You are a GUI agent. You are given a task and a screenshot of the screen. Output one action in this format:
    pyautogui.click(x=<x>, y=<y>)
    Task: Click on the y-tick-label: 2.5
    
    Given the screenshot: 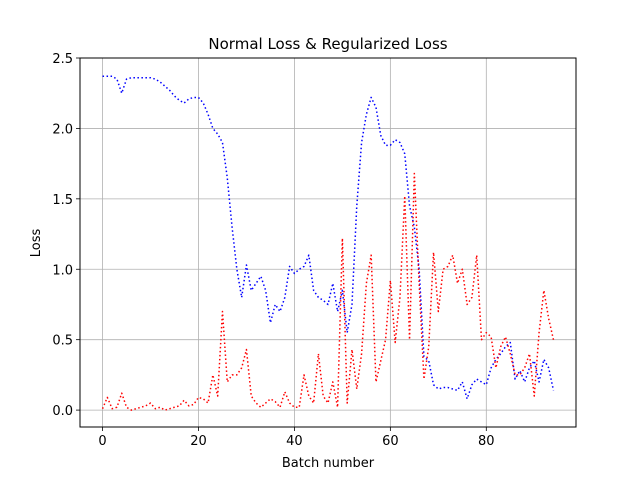 What is the action you would take?
    pyautogui.click(x=62, y=59)
    